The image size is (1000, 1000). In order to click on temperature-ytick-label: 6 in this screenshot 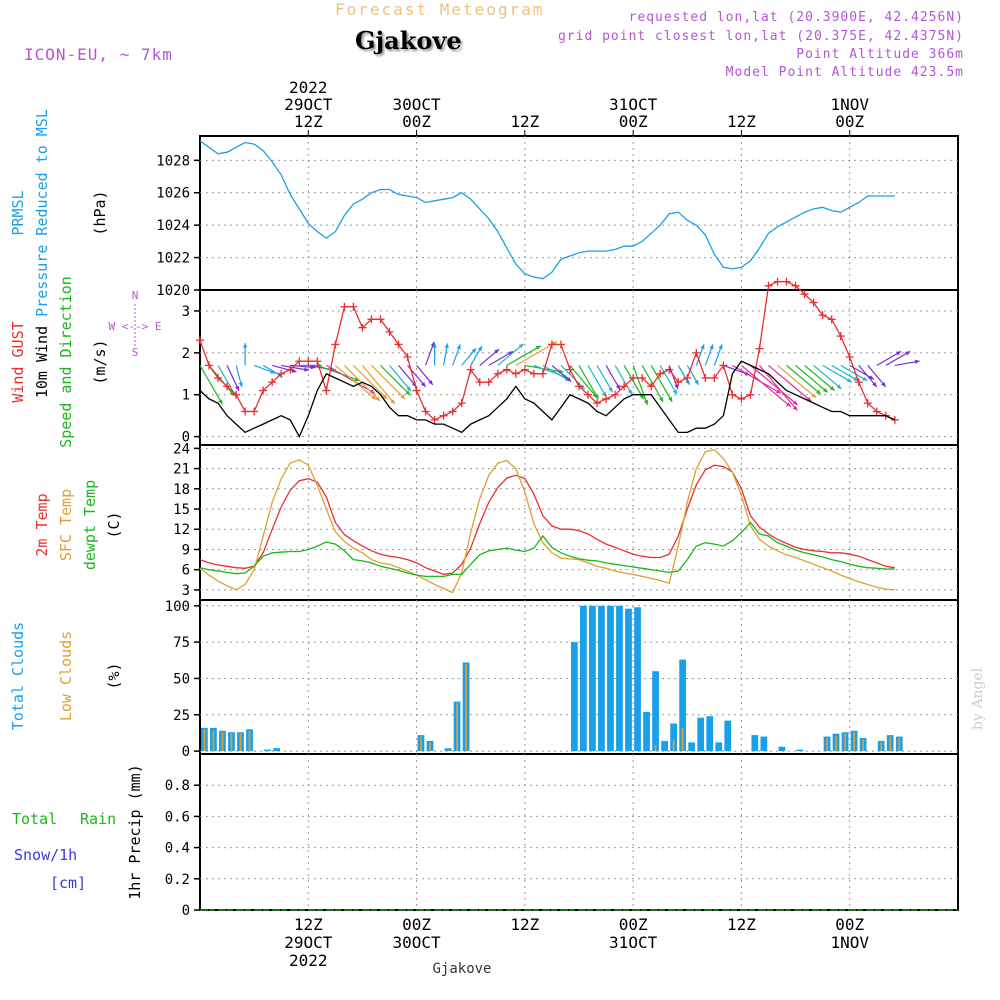, I will do `click(186, 571)`.